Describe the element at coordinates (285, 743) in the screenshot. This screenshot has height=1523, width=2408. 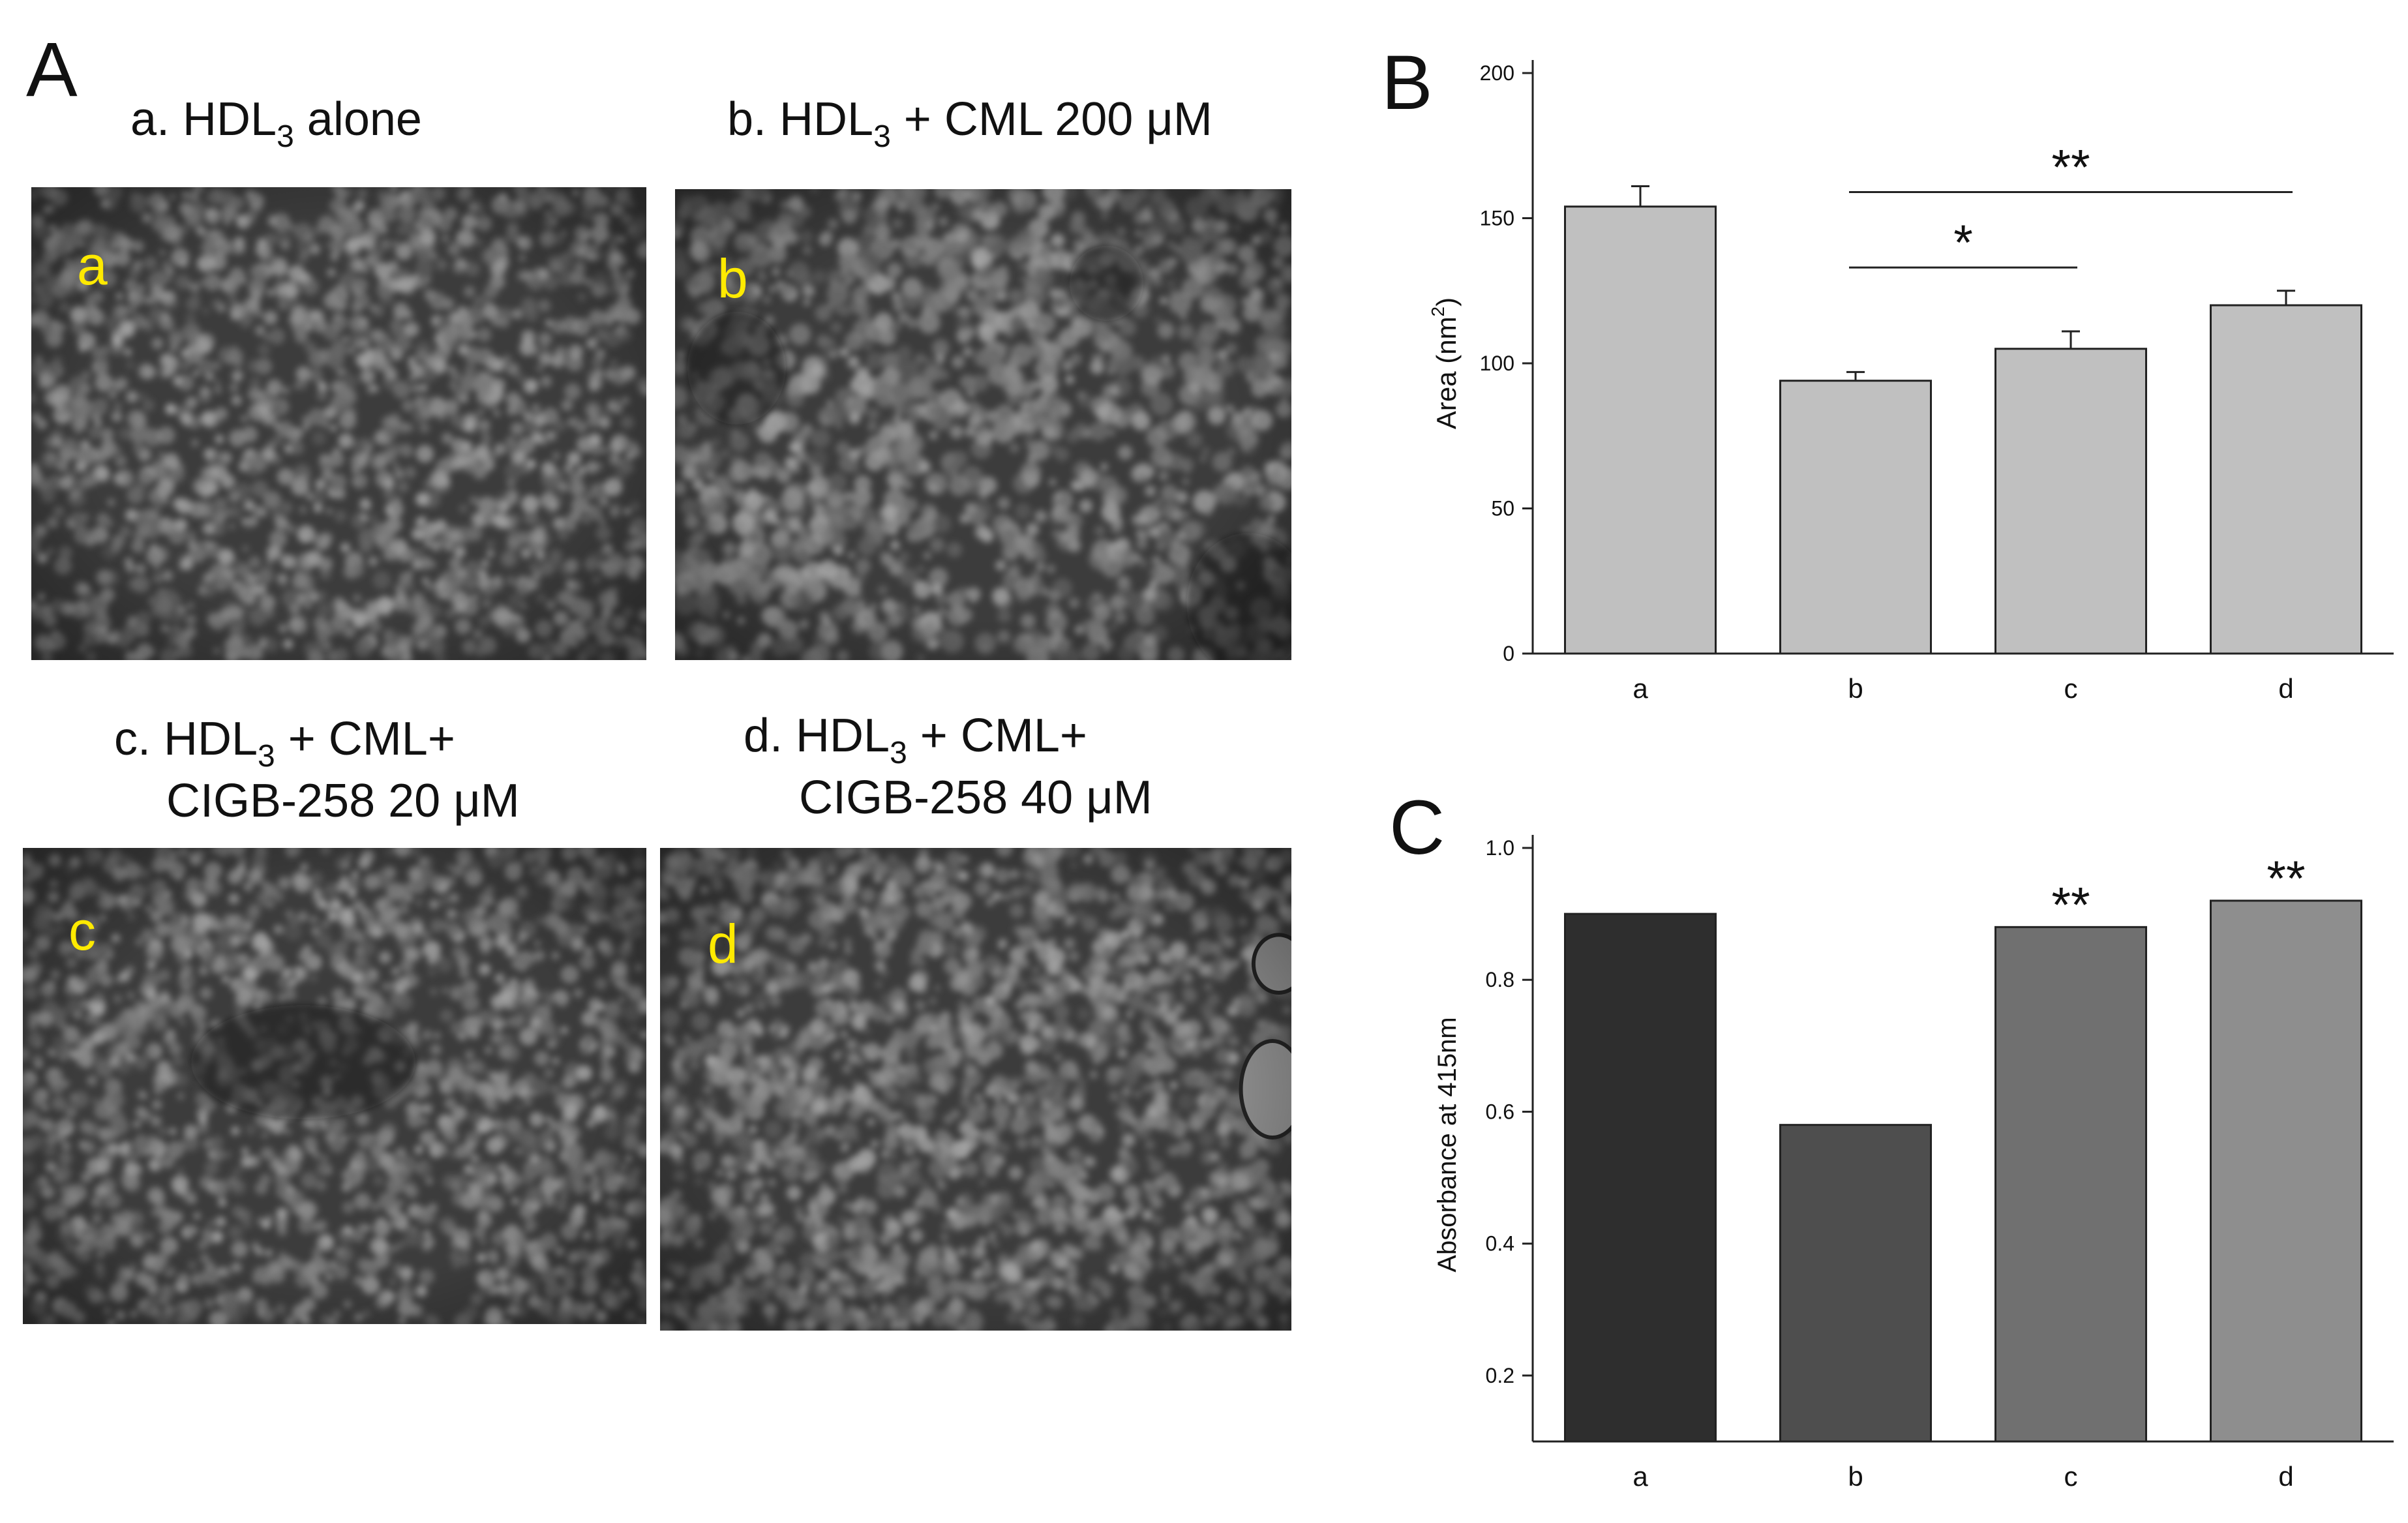
I see `caption-image-c: c. HDL3 + CML+` at that location.